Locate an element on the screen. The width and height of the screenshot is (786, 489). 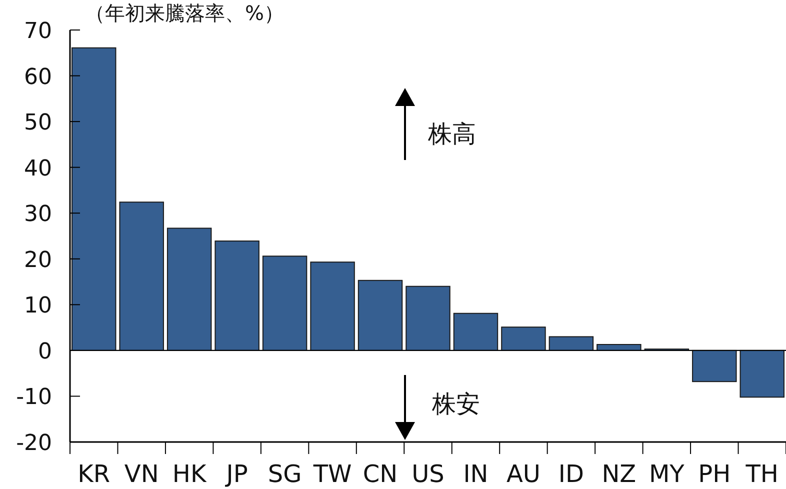
x-tick-label: VN is located at coordinates (141, 474).